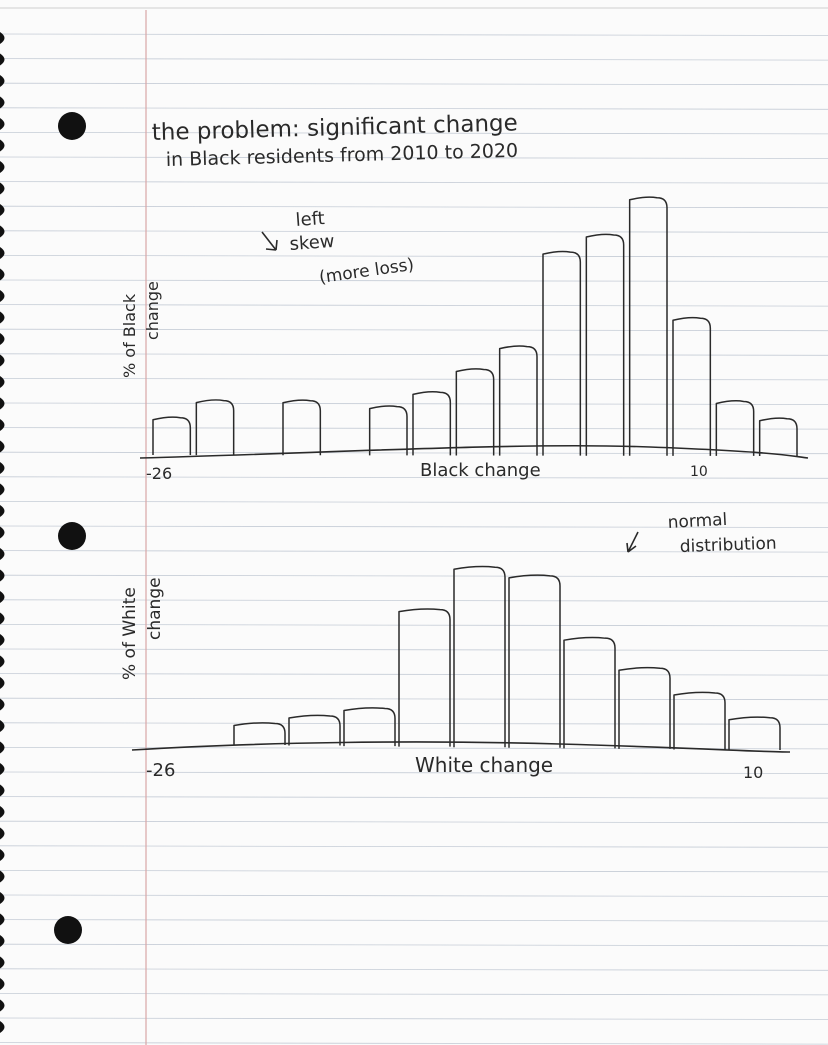 The height and width of the screenshot is (1045, 828). I want to click on x-axis-label: White change, so click(484, 765).